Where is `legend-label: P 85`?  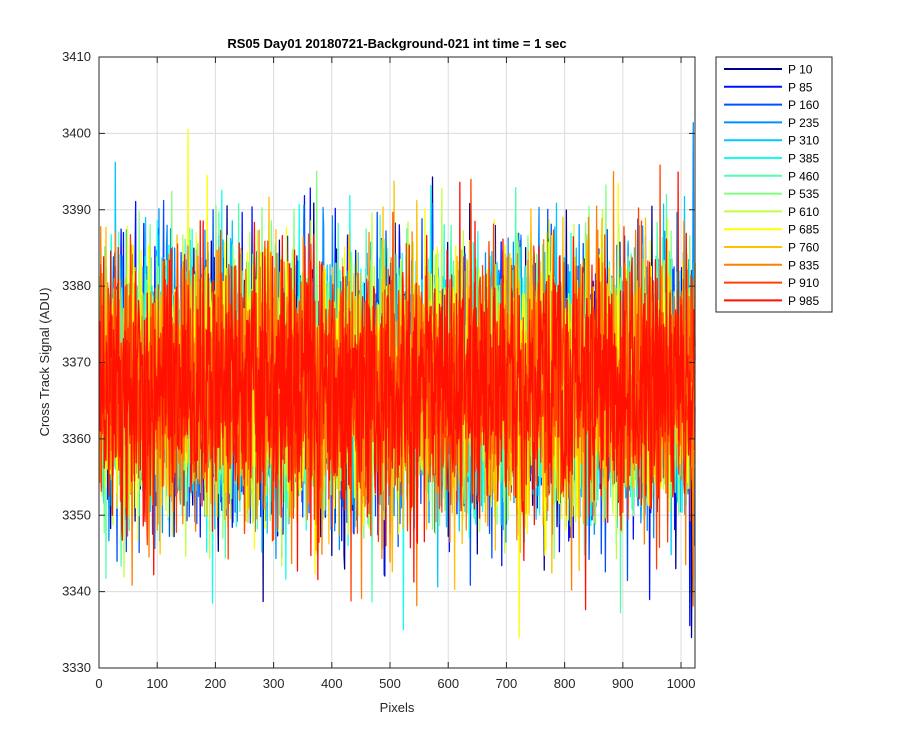 legend-label: P 85 is located at coordinates (800, 87).